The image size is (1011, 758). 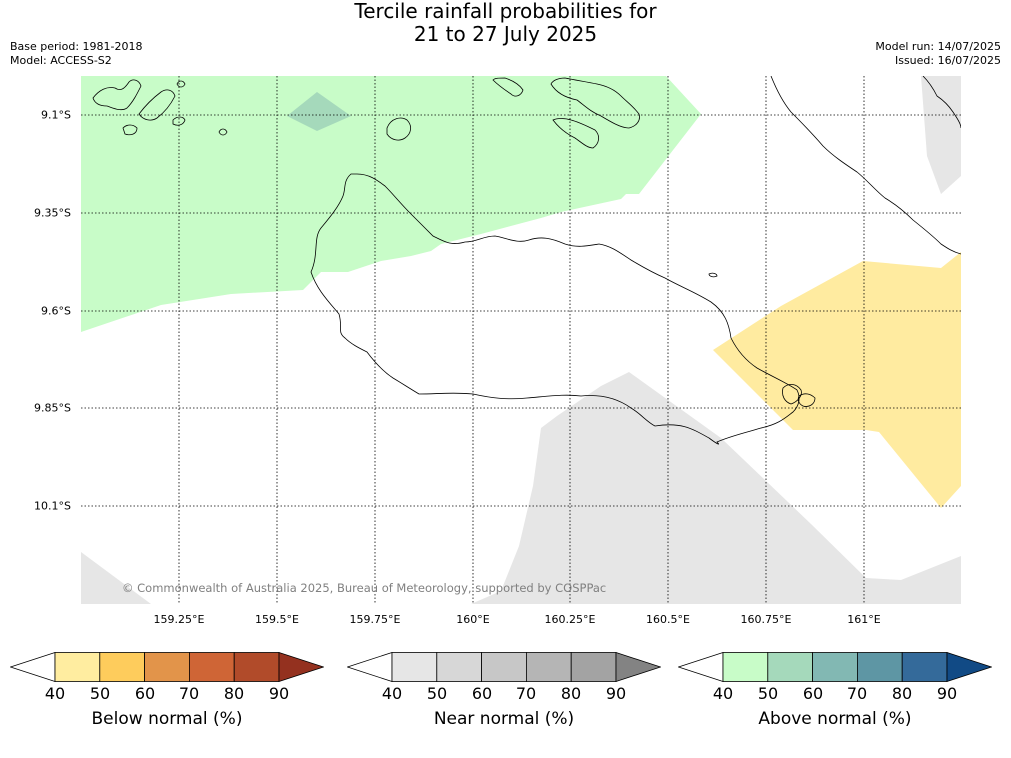 What do you see at coordinates (52, 408) in the screenshot?
I see `lat-label-9-85: 9.85°S` at bounding box center [52, 408].